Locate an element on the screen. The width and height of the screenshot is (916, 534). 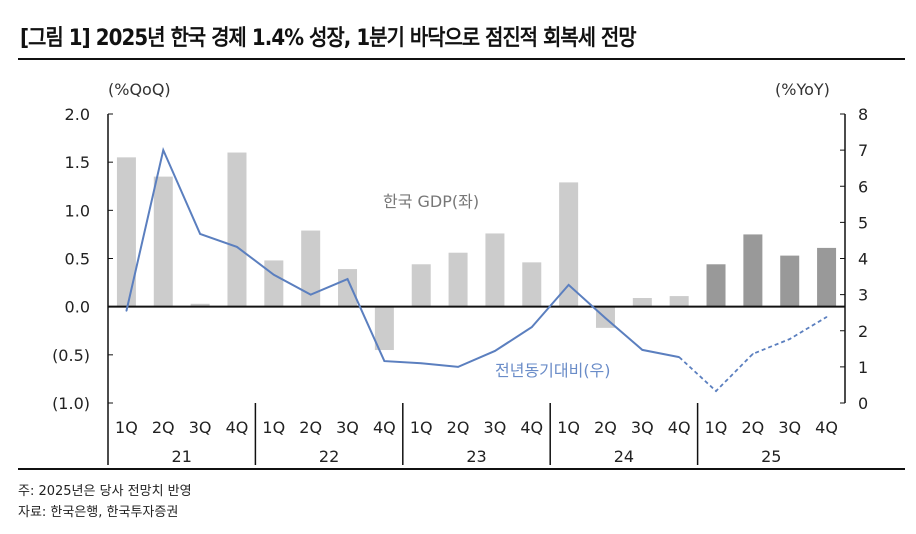
left-tick-label: 2.0 is located at coordinates (77, 114).